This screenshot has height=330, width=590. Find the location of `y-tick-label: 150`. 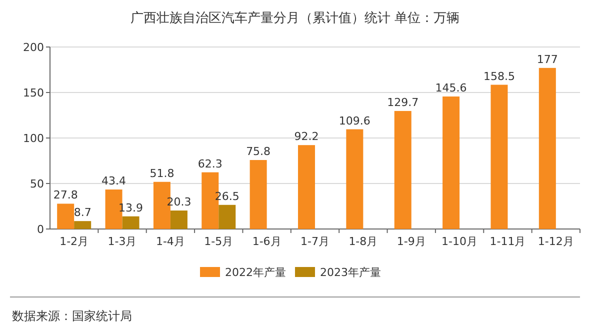

y-tick-label: 150 is located at coordinates (33, 93).